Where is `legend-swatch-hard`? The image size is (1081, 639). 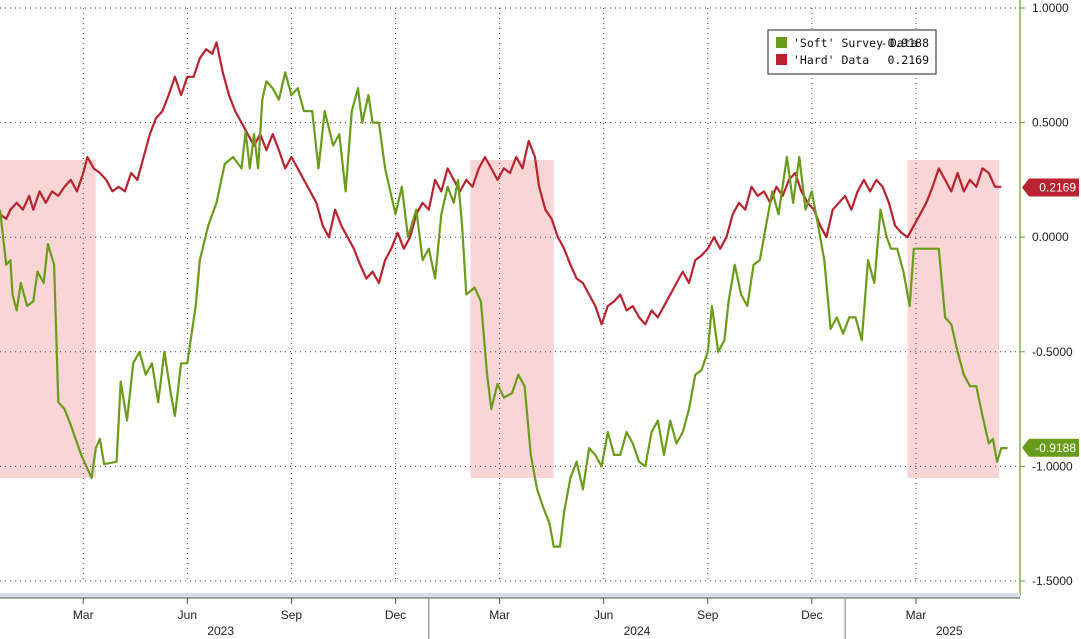 legend-swatch-hard is located at coordinates (781, 59).